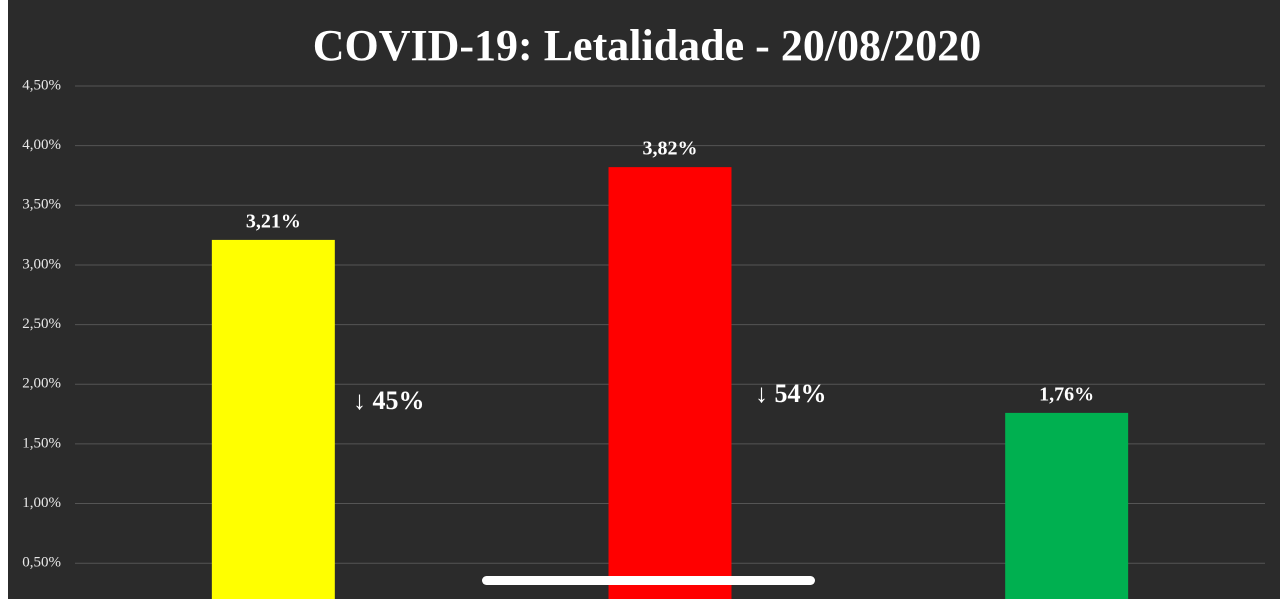  Describe the element at coordinates (791, 393) in the screenshot. I see `annotation: ↓ 54%` at that location.